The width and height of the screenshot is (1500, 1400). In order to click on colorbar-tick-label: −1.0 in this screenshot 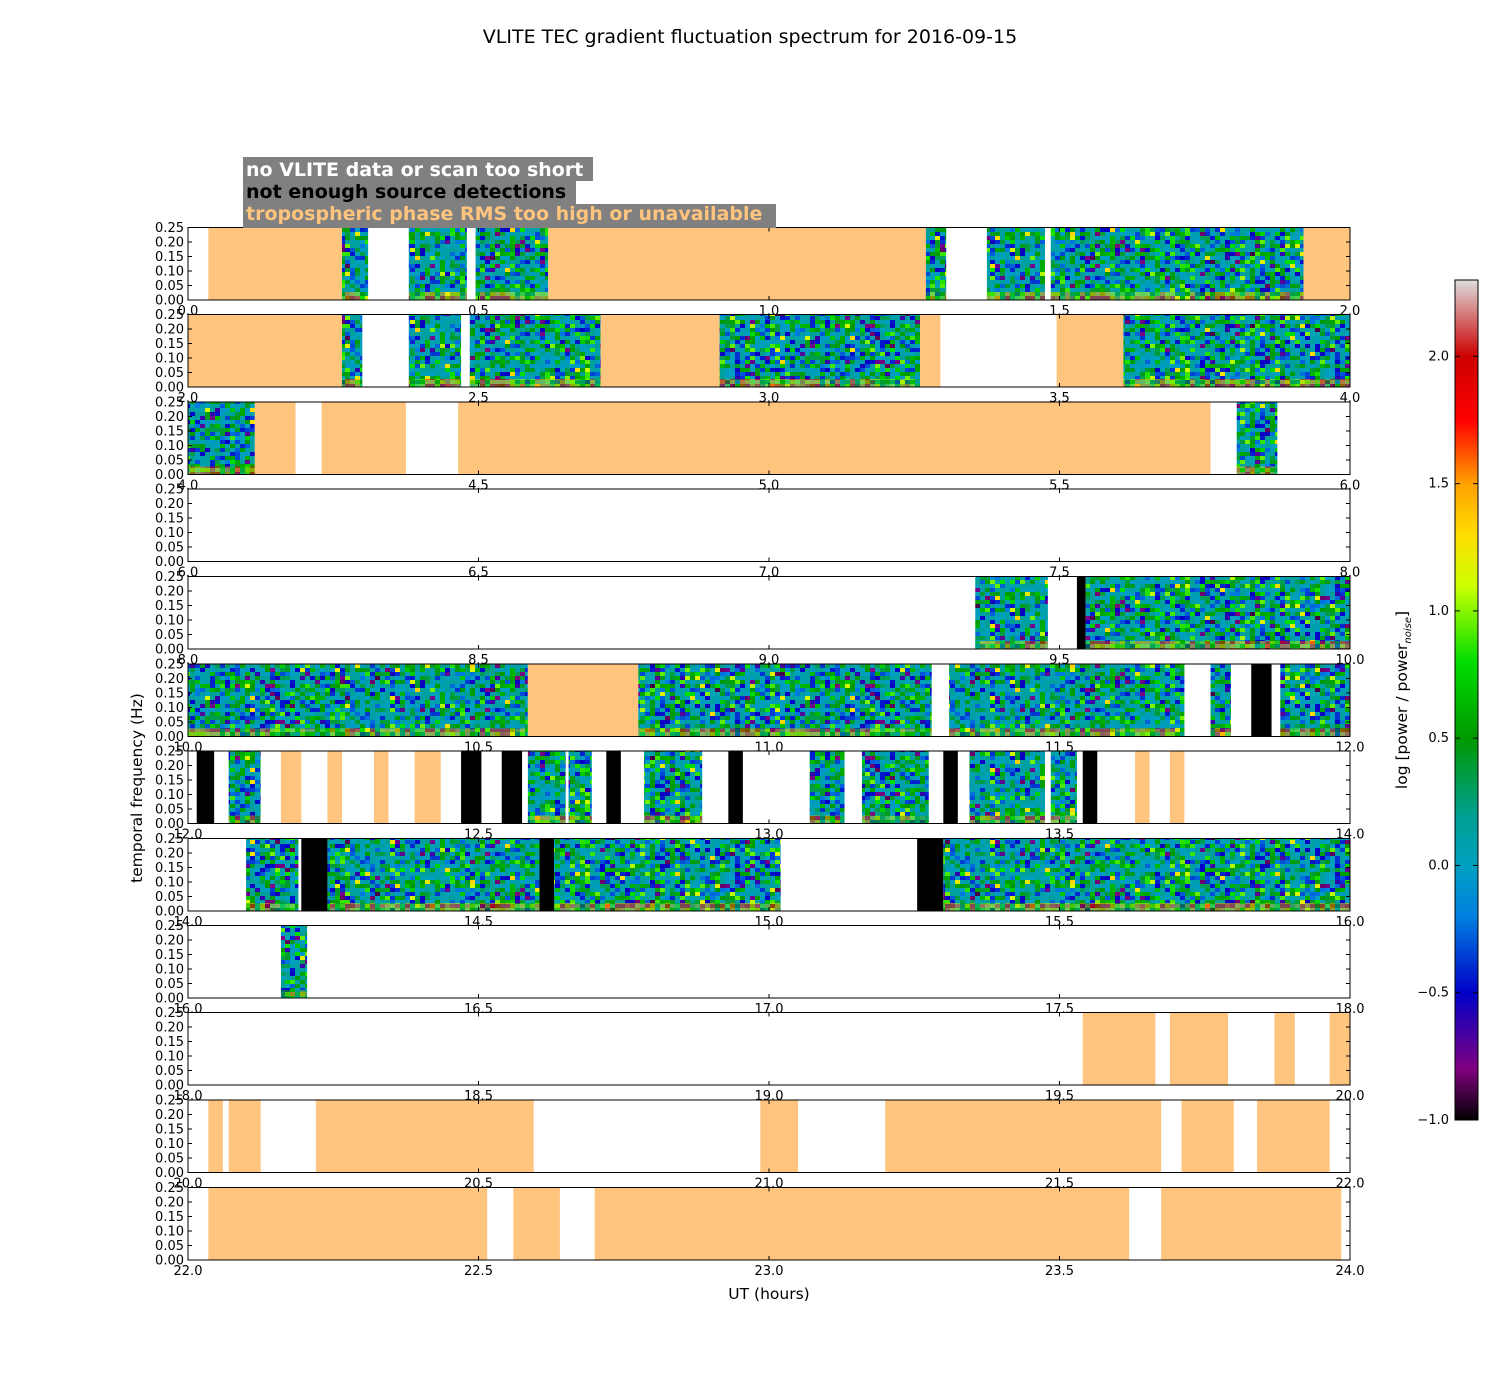, I will do `click(1433, 1120)`.